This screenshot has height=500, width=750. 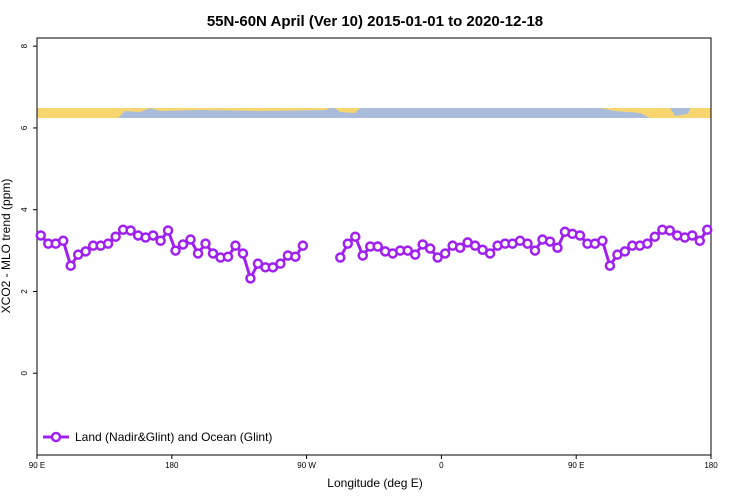 What do you see at coordinates (56, 437) in the screenshot?
I see `legend-marker` at bounding box center [56, 437].